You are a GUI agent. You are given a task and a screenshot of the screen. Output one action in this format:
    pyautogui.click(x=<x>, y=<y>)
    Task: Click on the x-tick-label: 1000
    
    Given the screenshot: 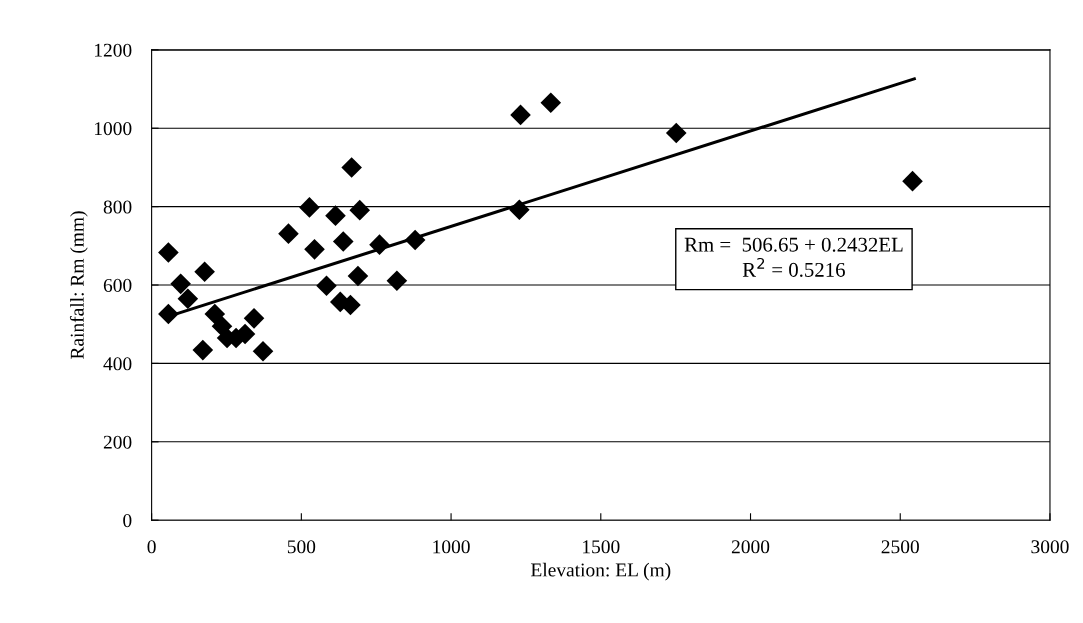 What is the action you would take?
    pyautogui.click(x=451, y=547)
    